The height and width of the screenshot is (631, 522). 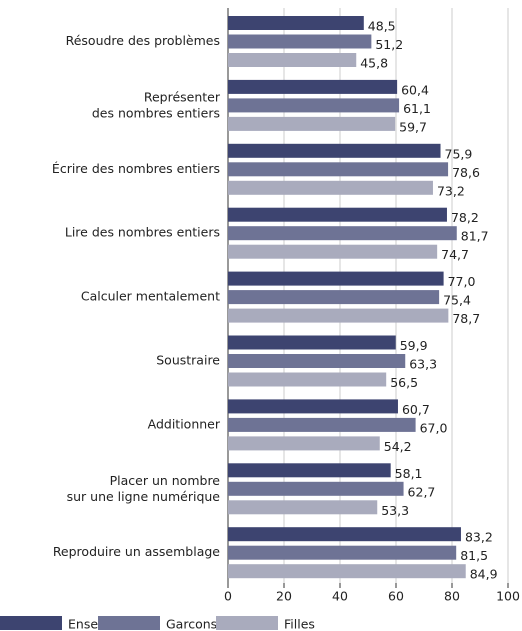 What do you see at coordinates (142, 232) in the screenshot?
I see `category-label: Lire des nombres entiers` at bounding box center [142, 232].